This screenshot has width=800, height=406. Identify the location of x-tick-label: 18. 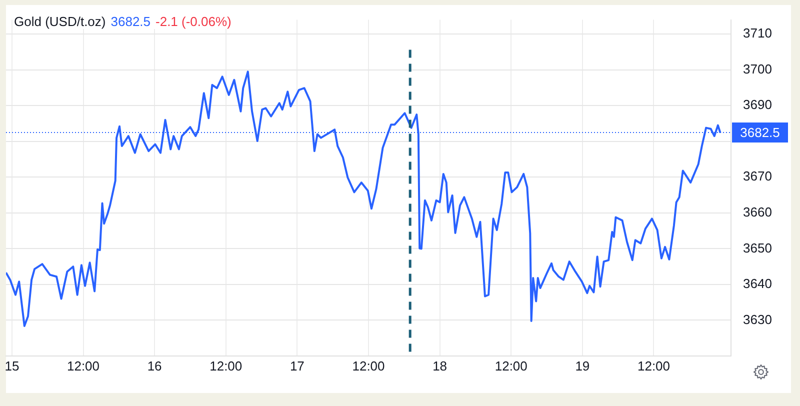
(440, 366).